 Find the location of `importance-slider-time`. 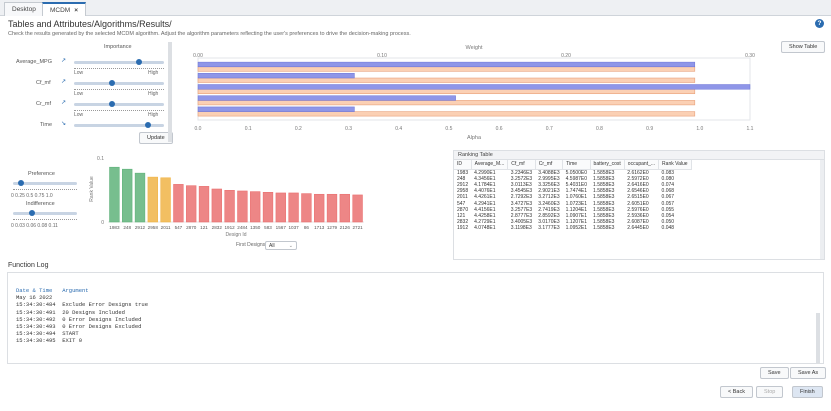

importance-slider-time is located at coordinates (119, 125).